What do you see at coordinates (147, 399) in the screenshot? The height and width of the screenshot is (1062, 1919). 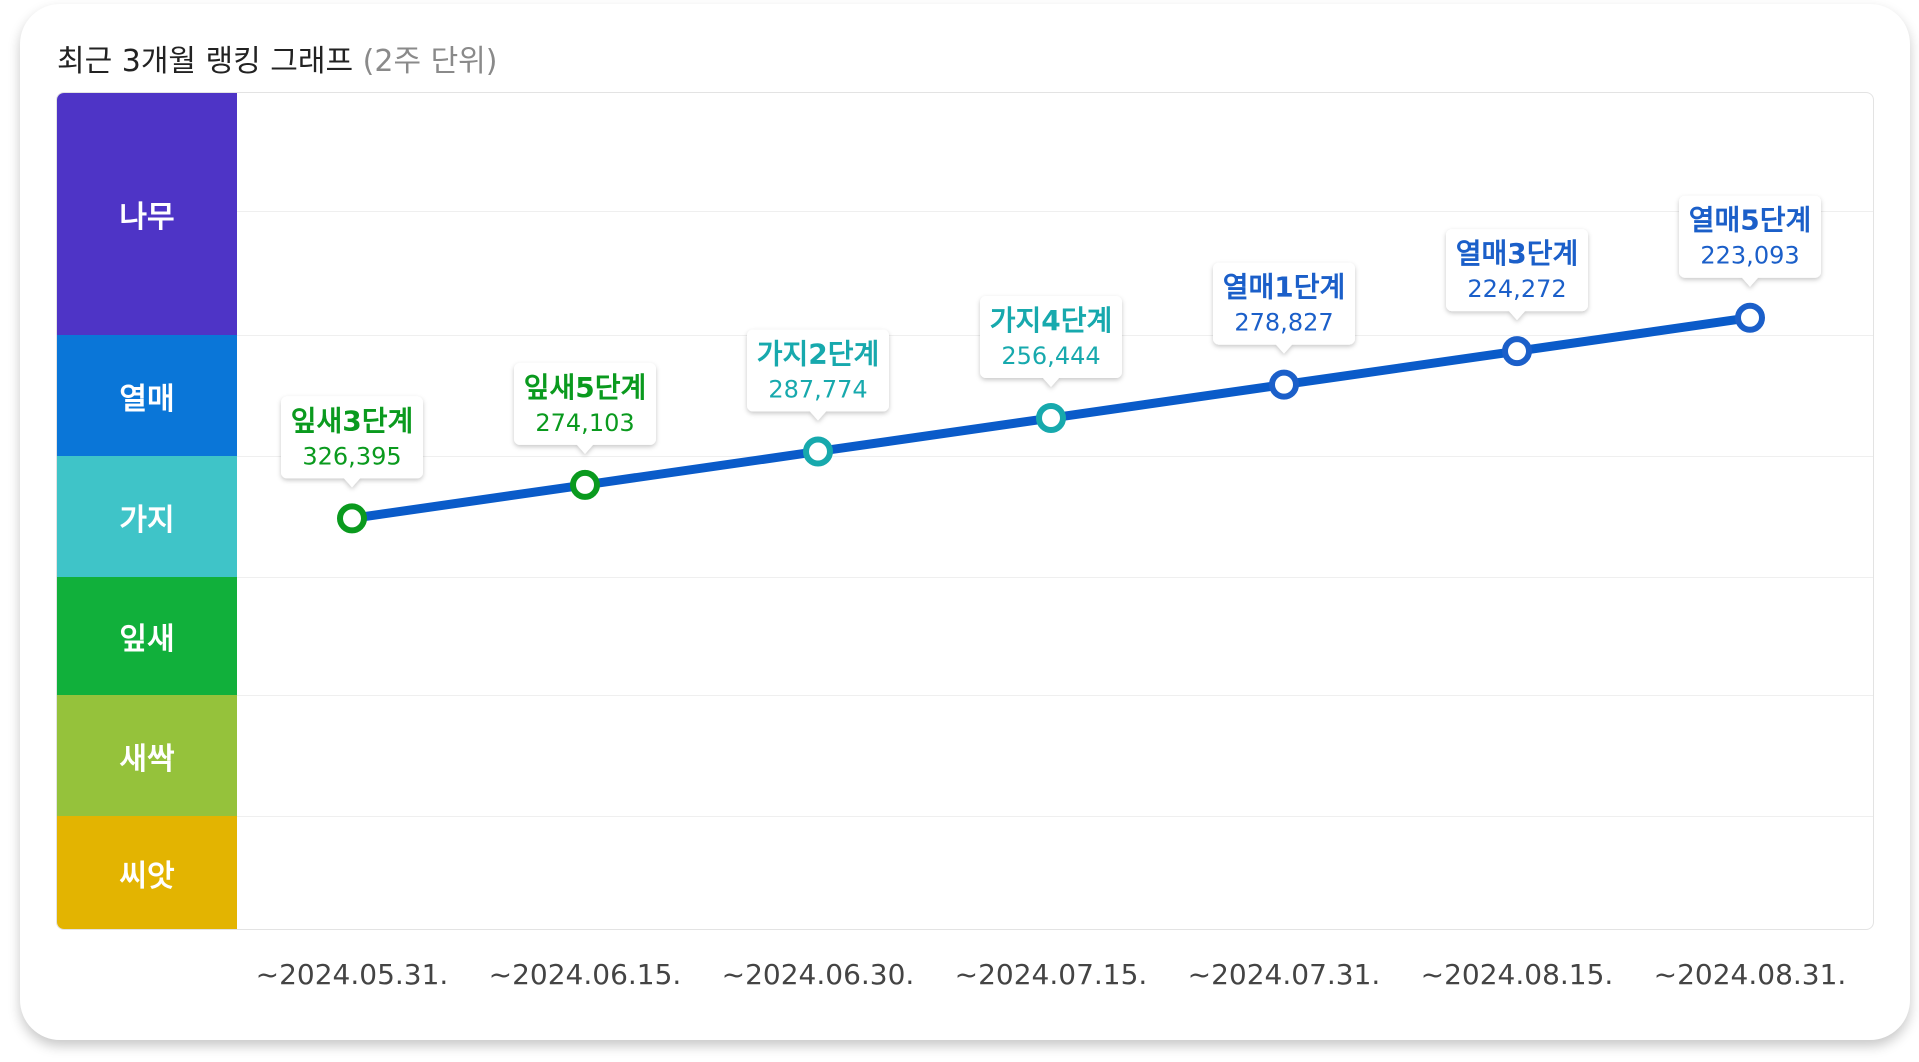 I see `tier-band-label: 열매` at bounding box center [147, 399].